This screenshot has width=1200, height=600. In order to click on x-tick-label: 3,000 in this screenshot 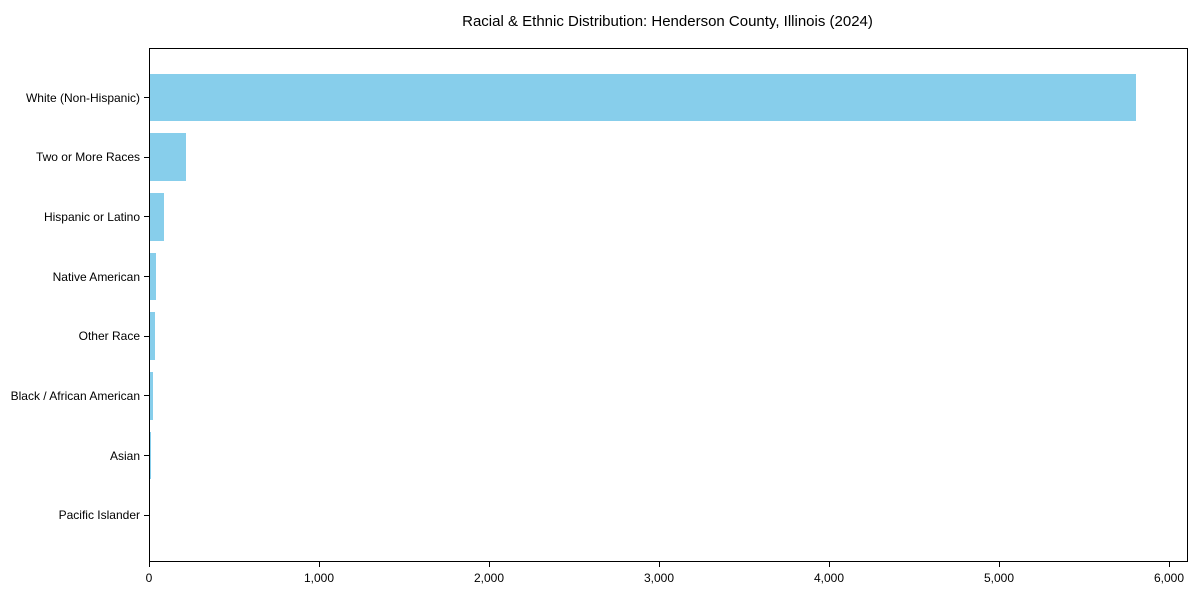, I will do `click(659, 578)`.